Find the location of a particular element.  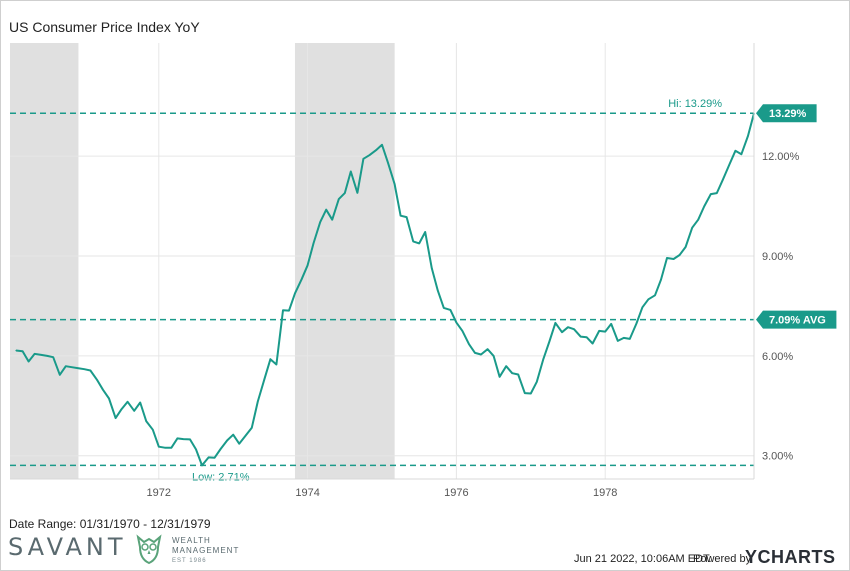

chart-title: US Consumer Price Index YoY is located at coordinates (104, 27).